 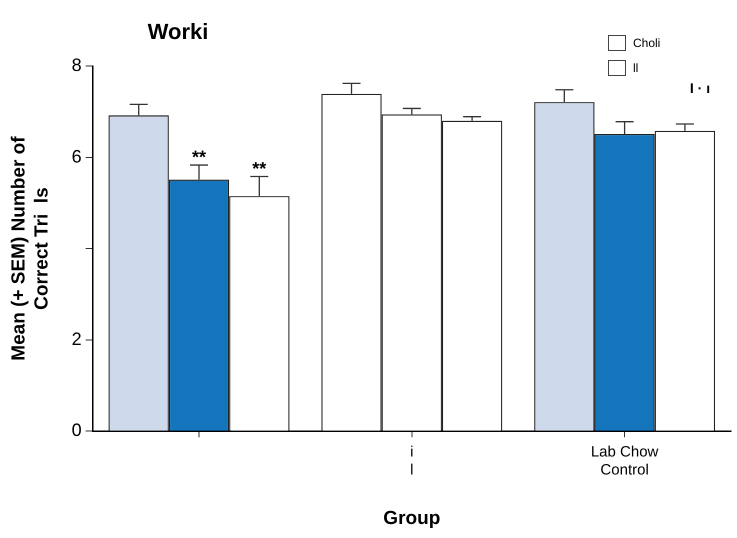 I want to click on y-axis-title: Mean (+ SEM) Number of Correct Tri ls, so click(x=30, y=248).